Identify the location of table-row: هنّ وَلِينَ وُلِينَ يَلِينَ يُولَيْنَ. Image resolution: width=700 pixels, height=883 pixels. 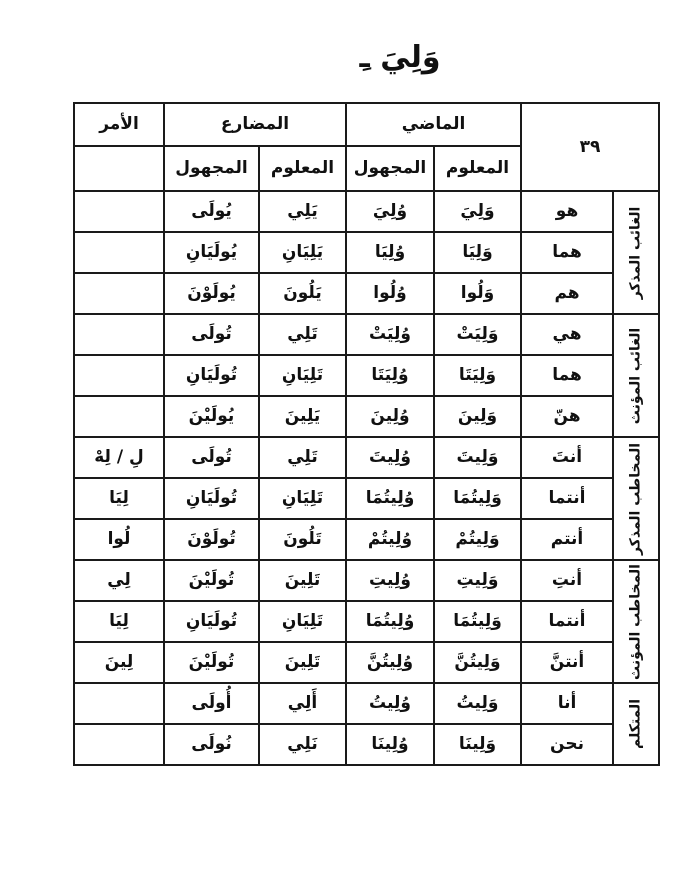
(366, 416).